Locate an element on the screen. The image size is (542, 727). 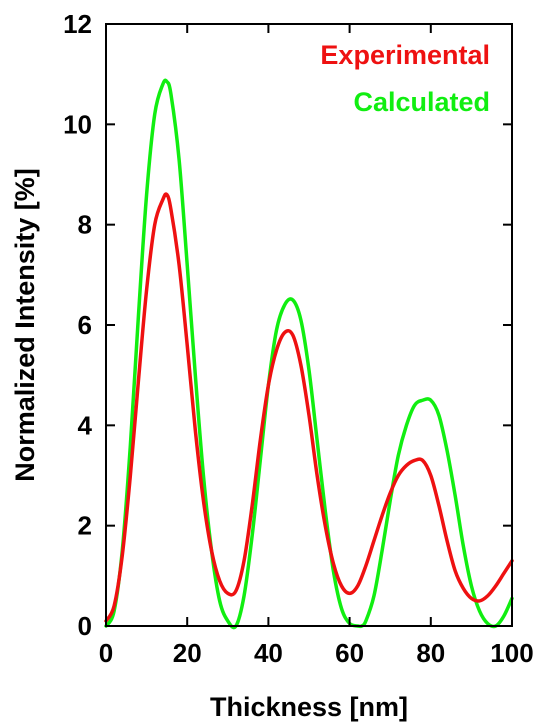
legend-label-experimental: Experimental is located at coordinates (405, 55).